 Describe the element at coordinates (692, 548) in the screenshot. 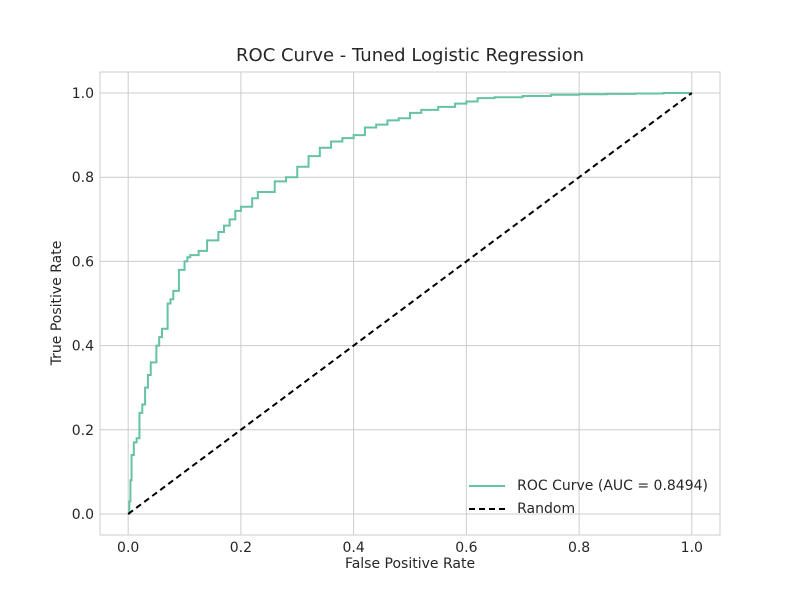

I see `x-tick-label: 1.0` at that location.